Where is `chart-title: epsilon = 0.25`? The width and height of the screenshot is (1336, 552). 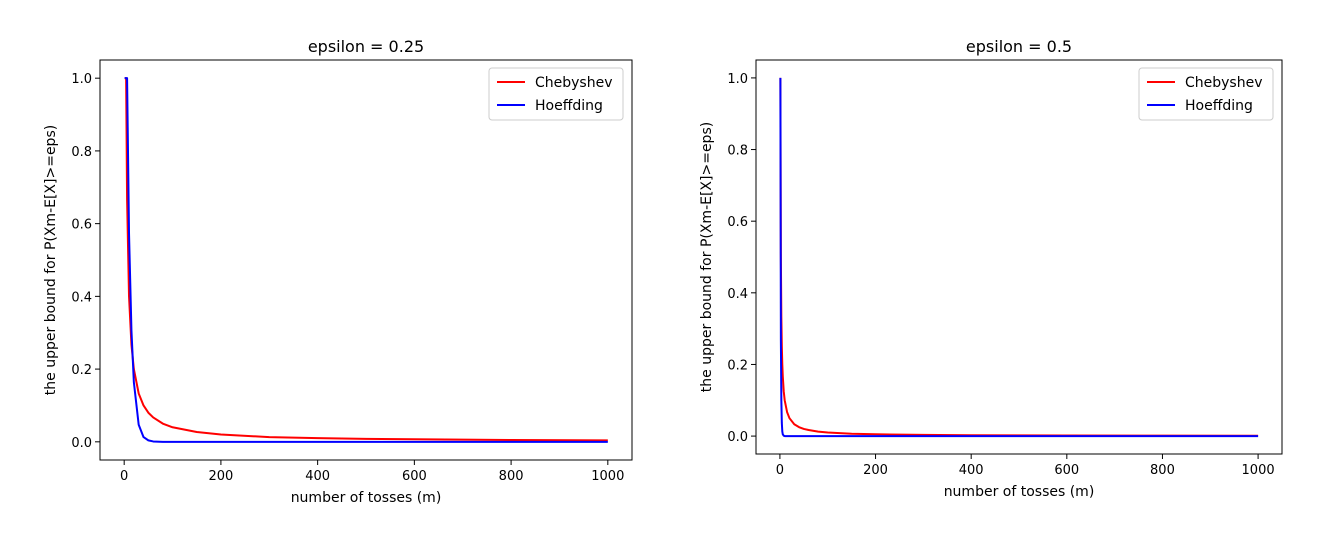 chart-title: epsilon = 0.25 is located at coordinates (366, 46).